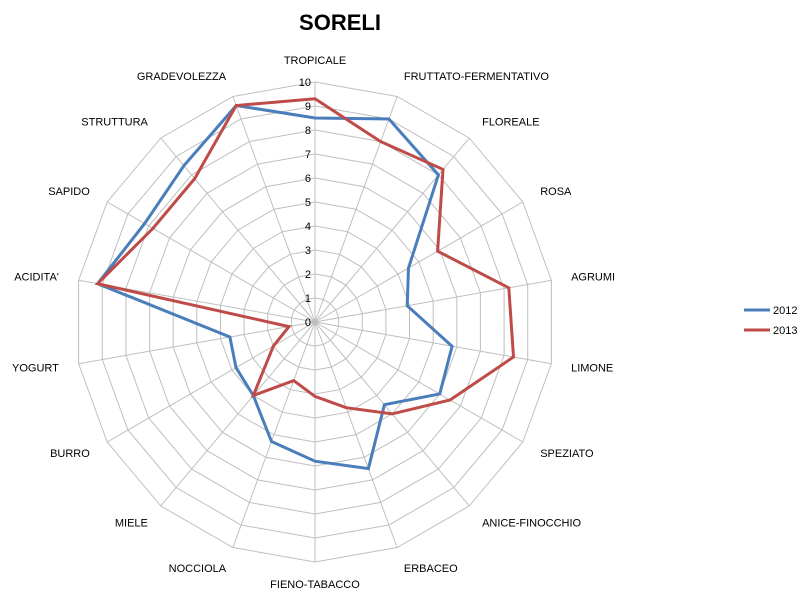  Describe the element at coordinates (308, 155) in the screenshot. I see `tick-label-7: 7` at that location.